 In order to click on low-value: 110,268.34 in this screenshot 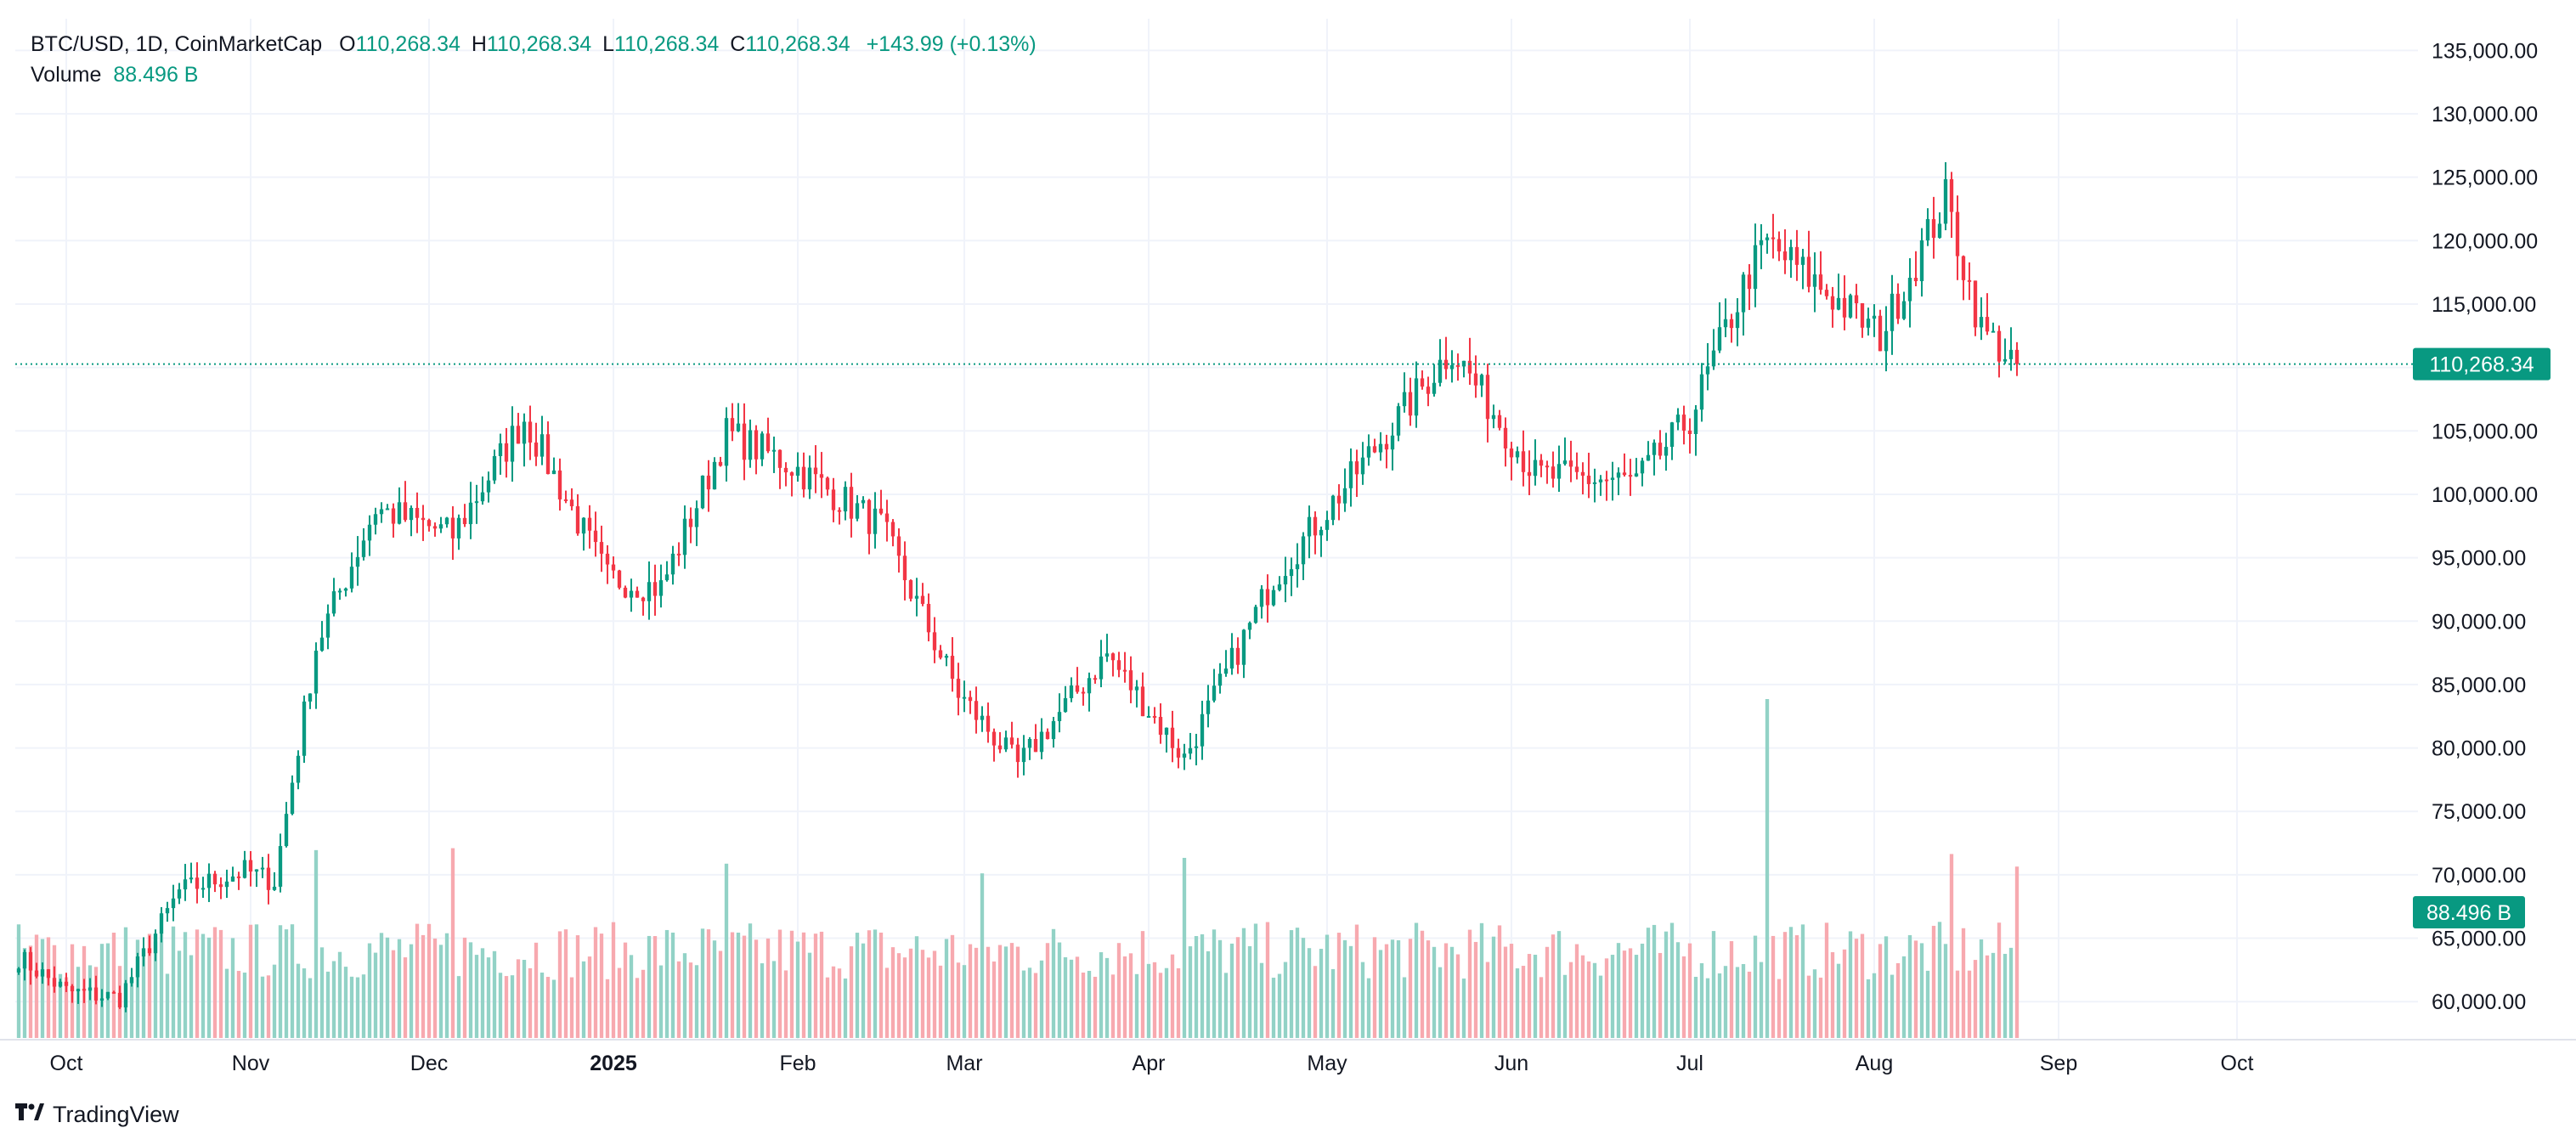, I will do `click(667, 44)`.